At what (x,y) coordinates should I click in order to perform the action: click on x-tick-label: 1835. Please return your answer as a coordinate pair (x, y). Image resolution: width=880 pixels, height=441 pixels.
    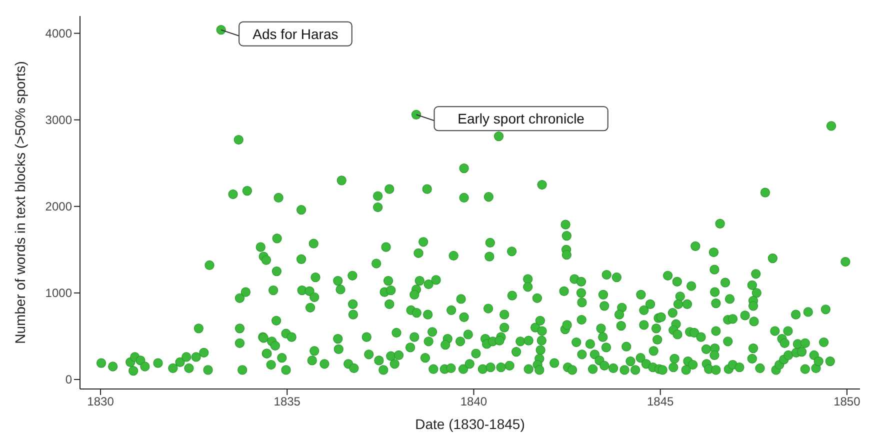
    Looking at the image, I should click on (287, 401).